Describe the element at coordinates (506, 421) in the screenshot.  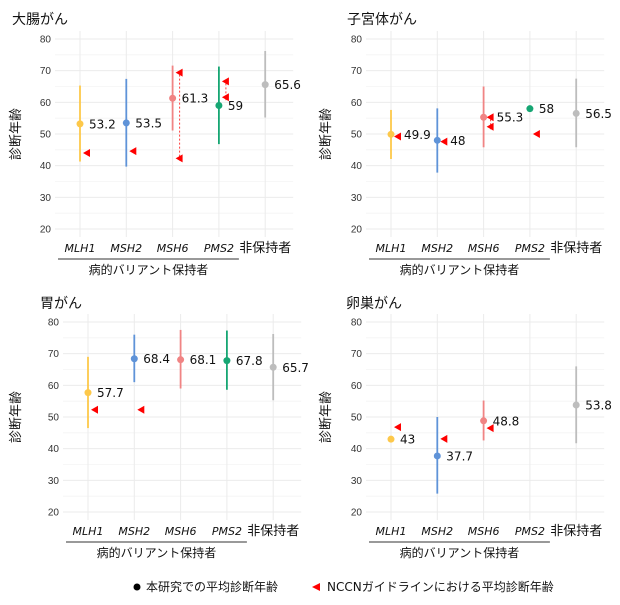
I see `data-label: 48.8` at that location.